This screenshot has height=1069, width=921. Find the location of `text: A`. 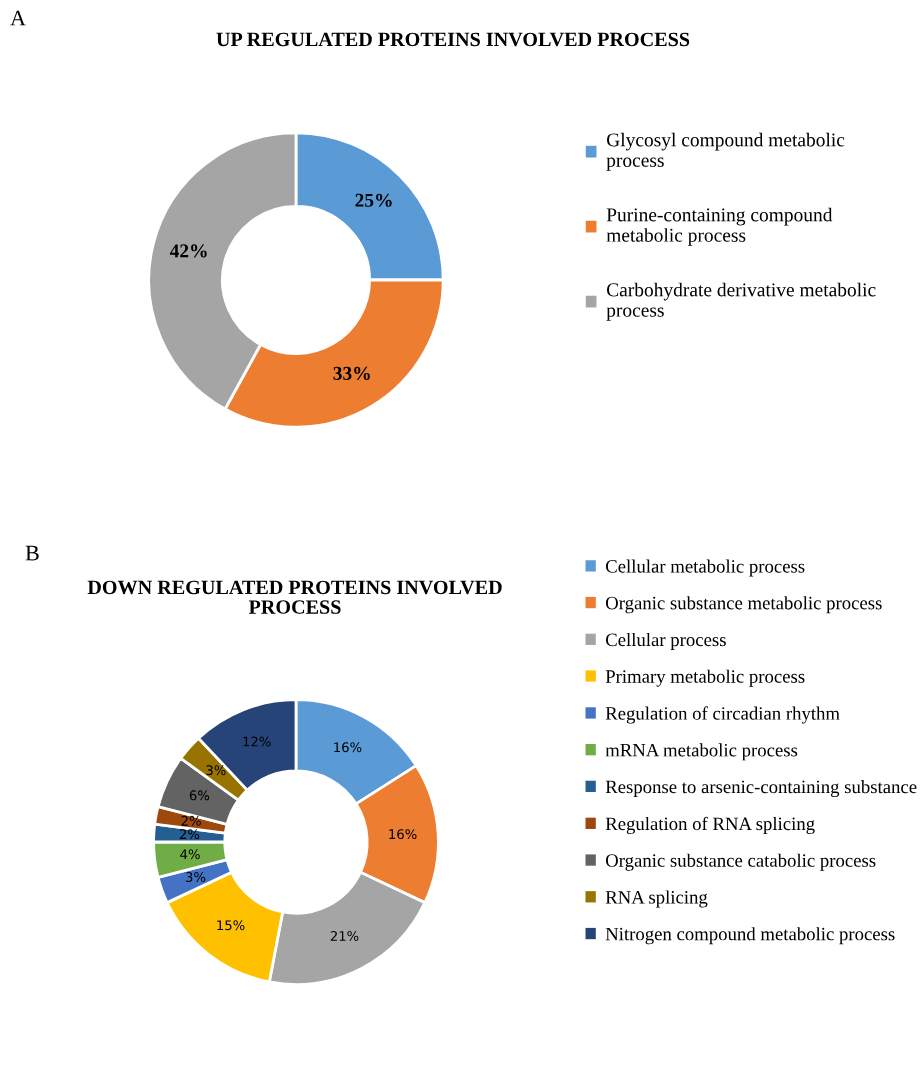

text: A is located at coordinates (18, 18).